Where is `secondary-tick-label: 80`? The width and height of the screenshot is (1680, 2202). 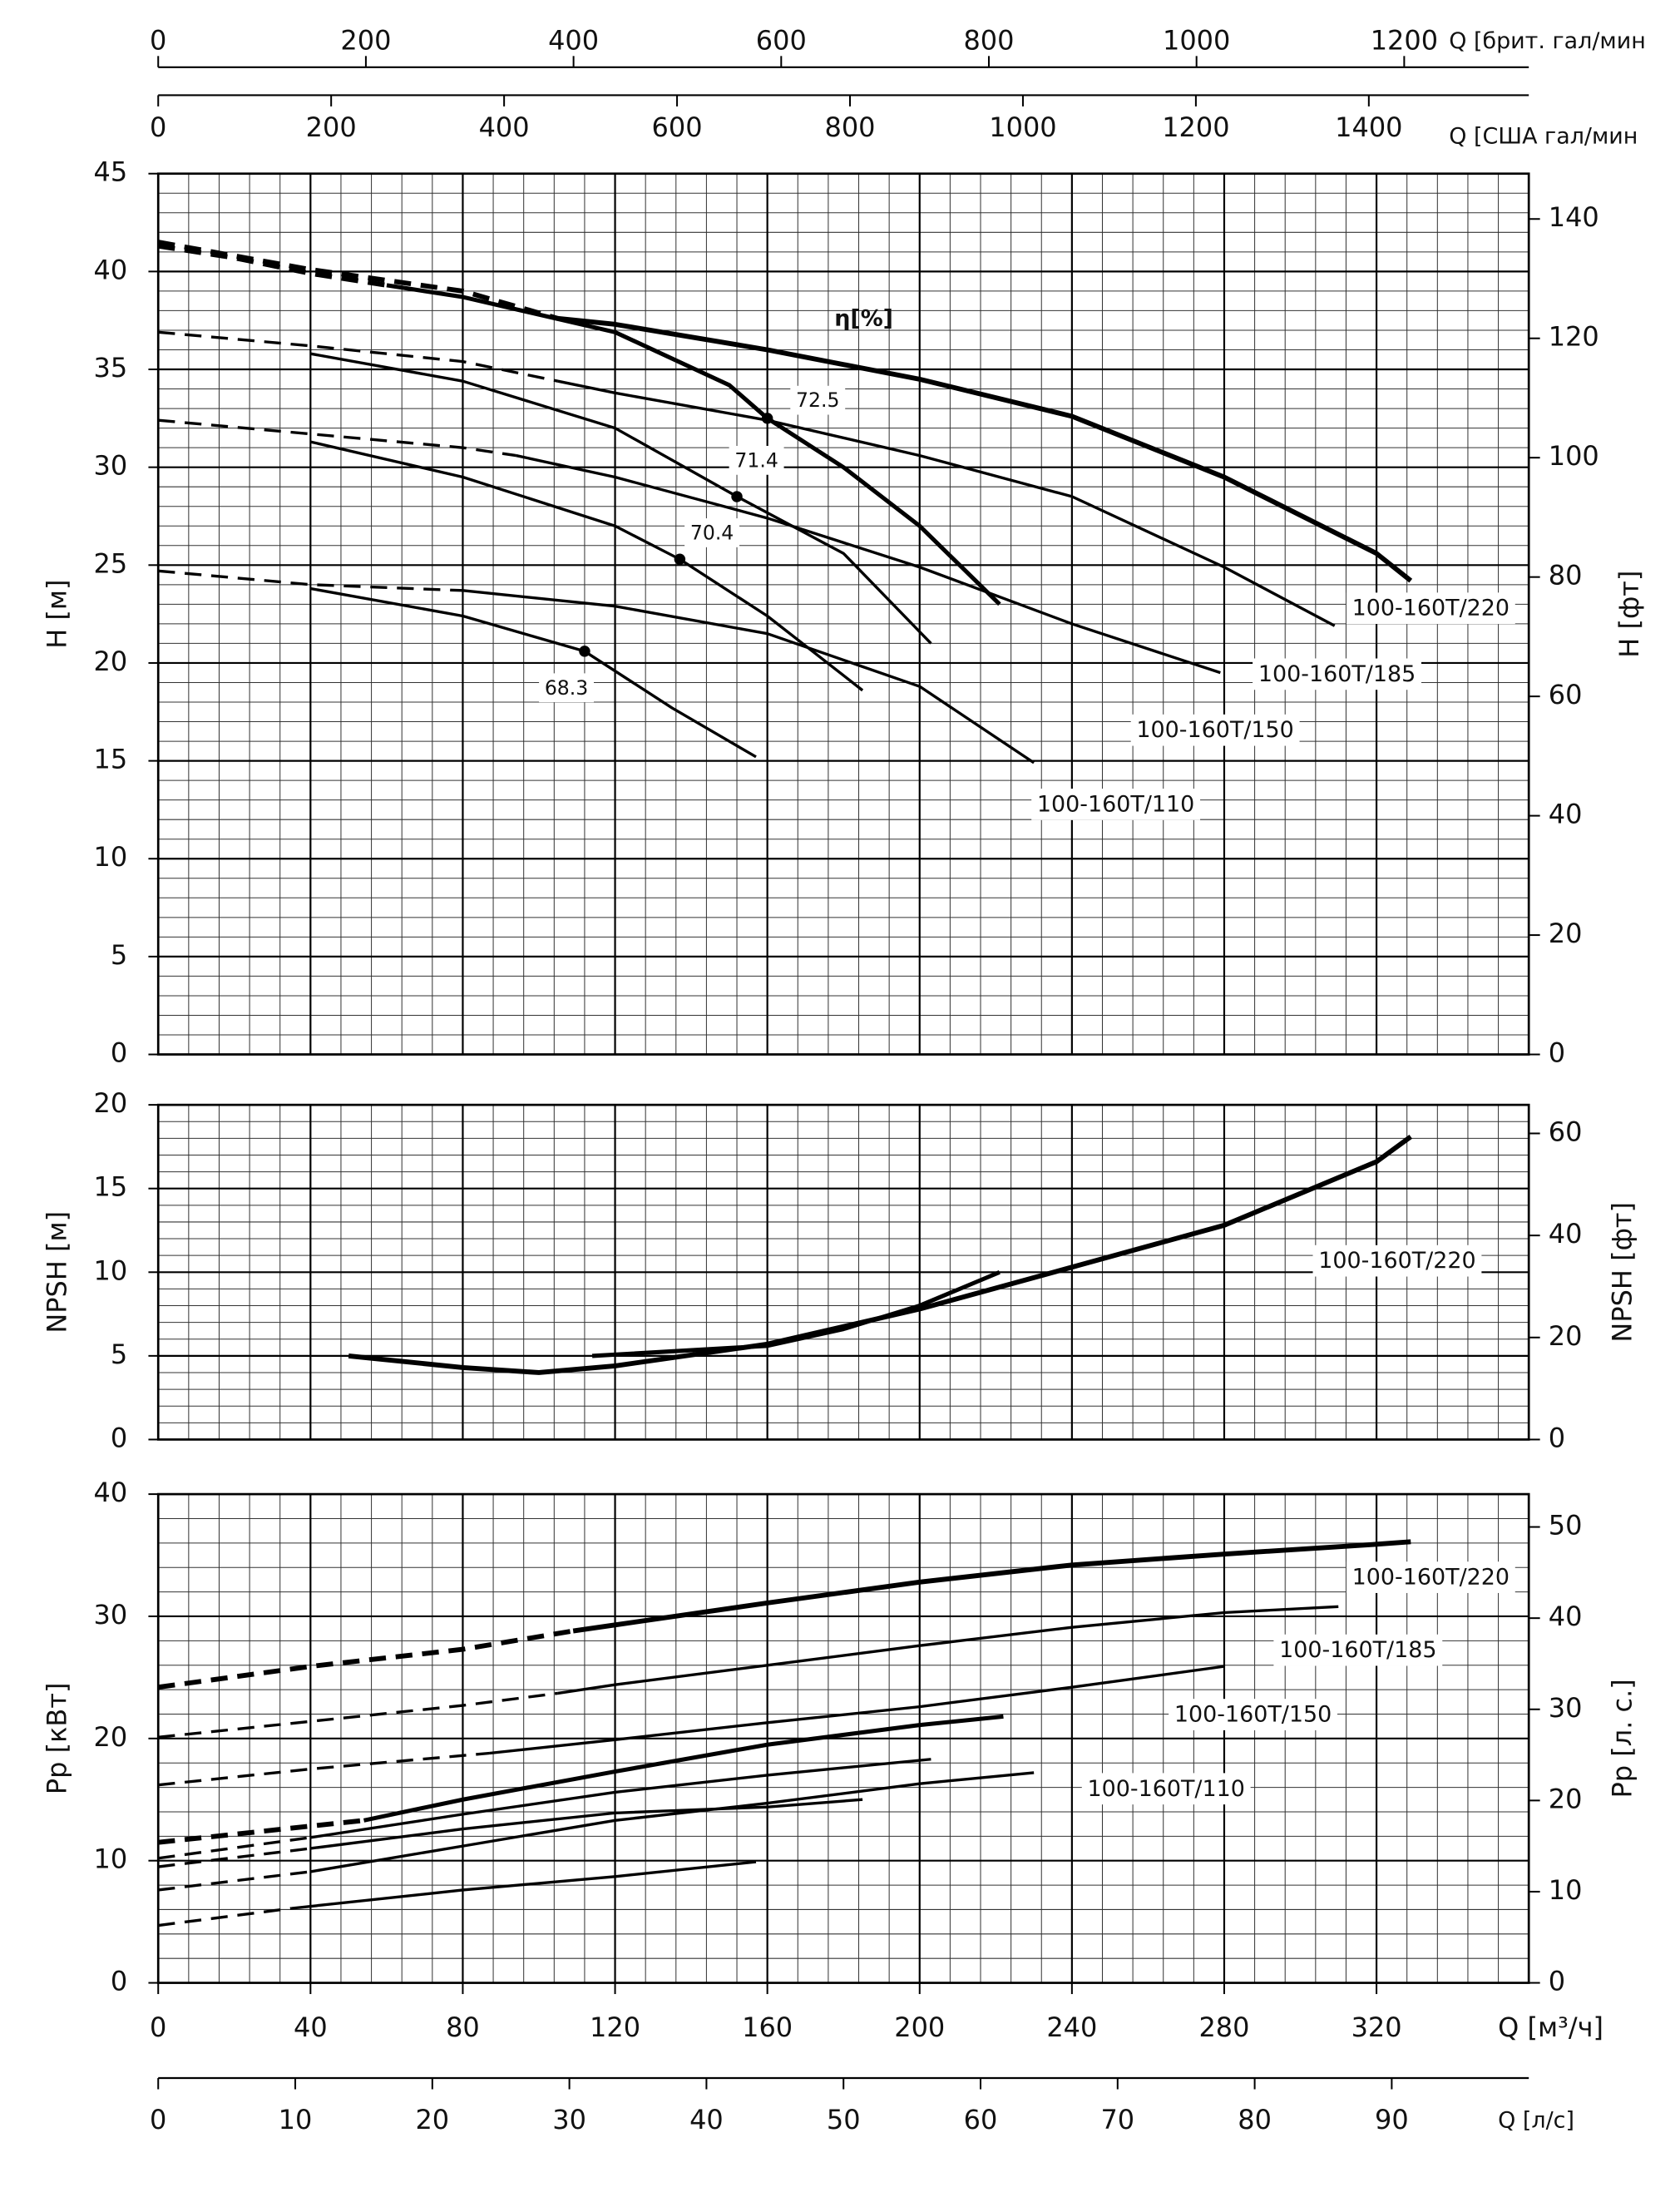
secondary-tick-label: 80 is located at coordinates (1255, 2119).